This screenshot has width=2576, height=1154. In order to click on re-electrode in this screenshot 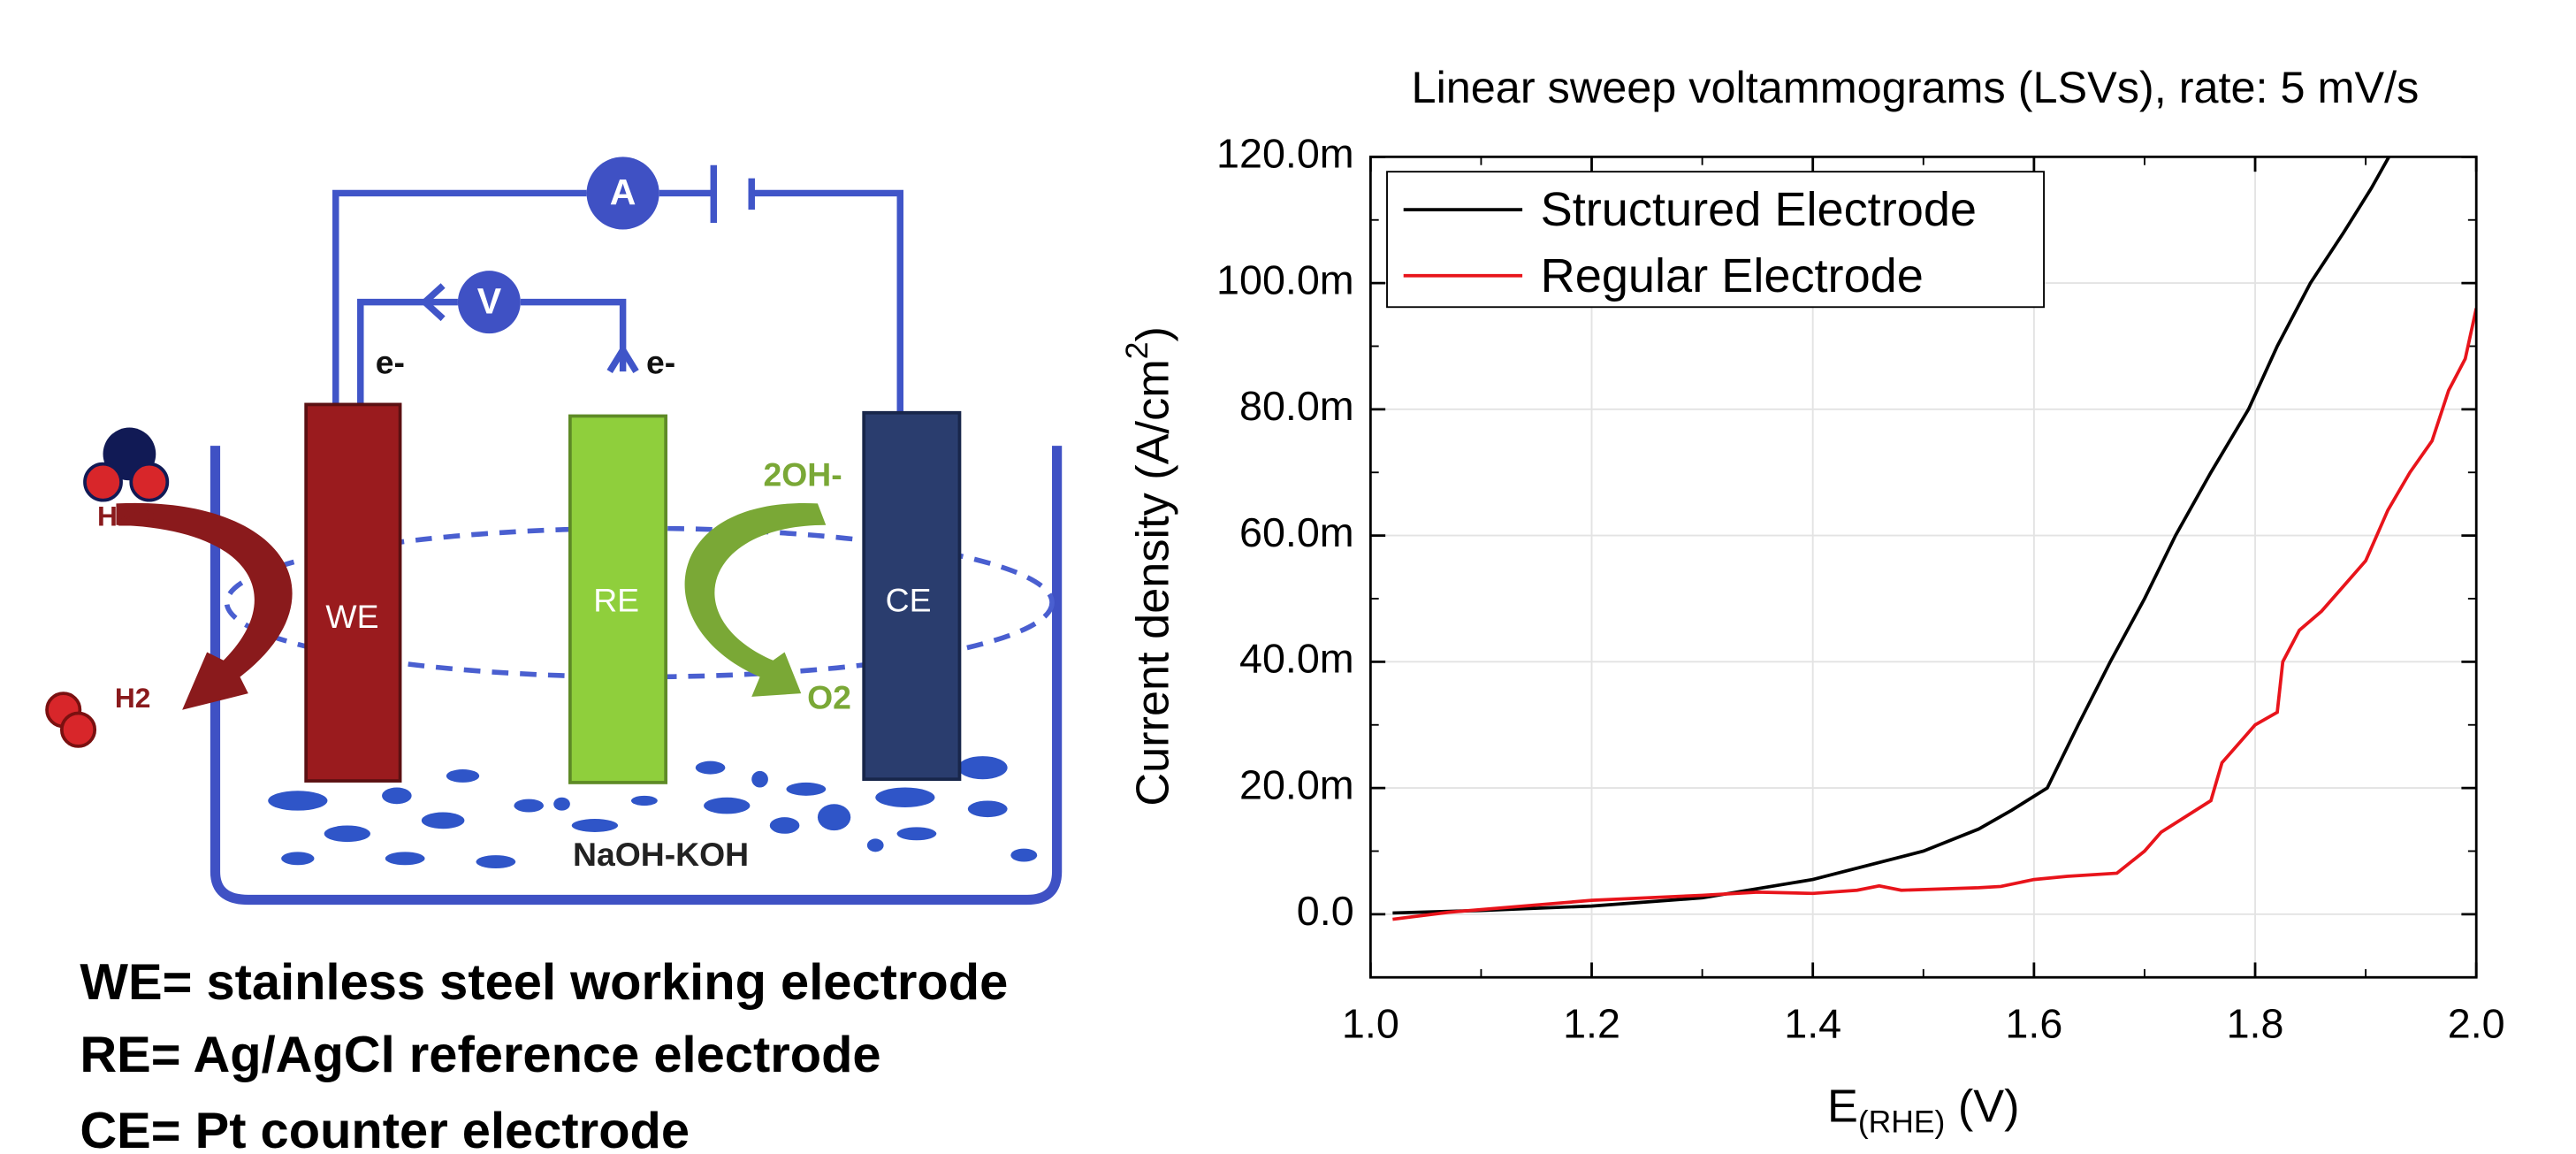, I will do `click(618, 599)`.